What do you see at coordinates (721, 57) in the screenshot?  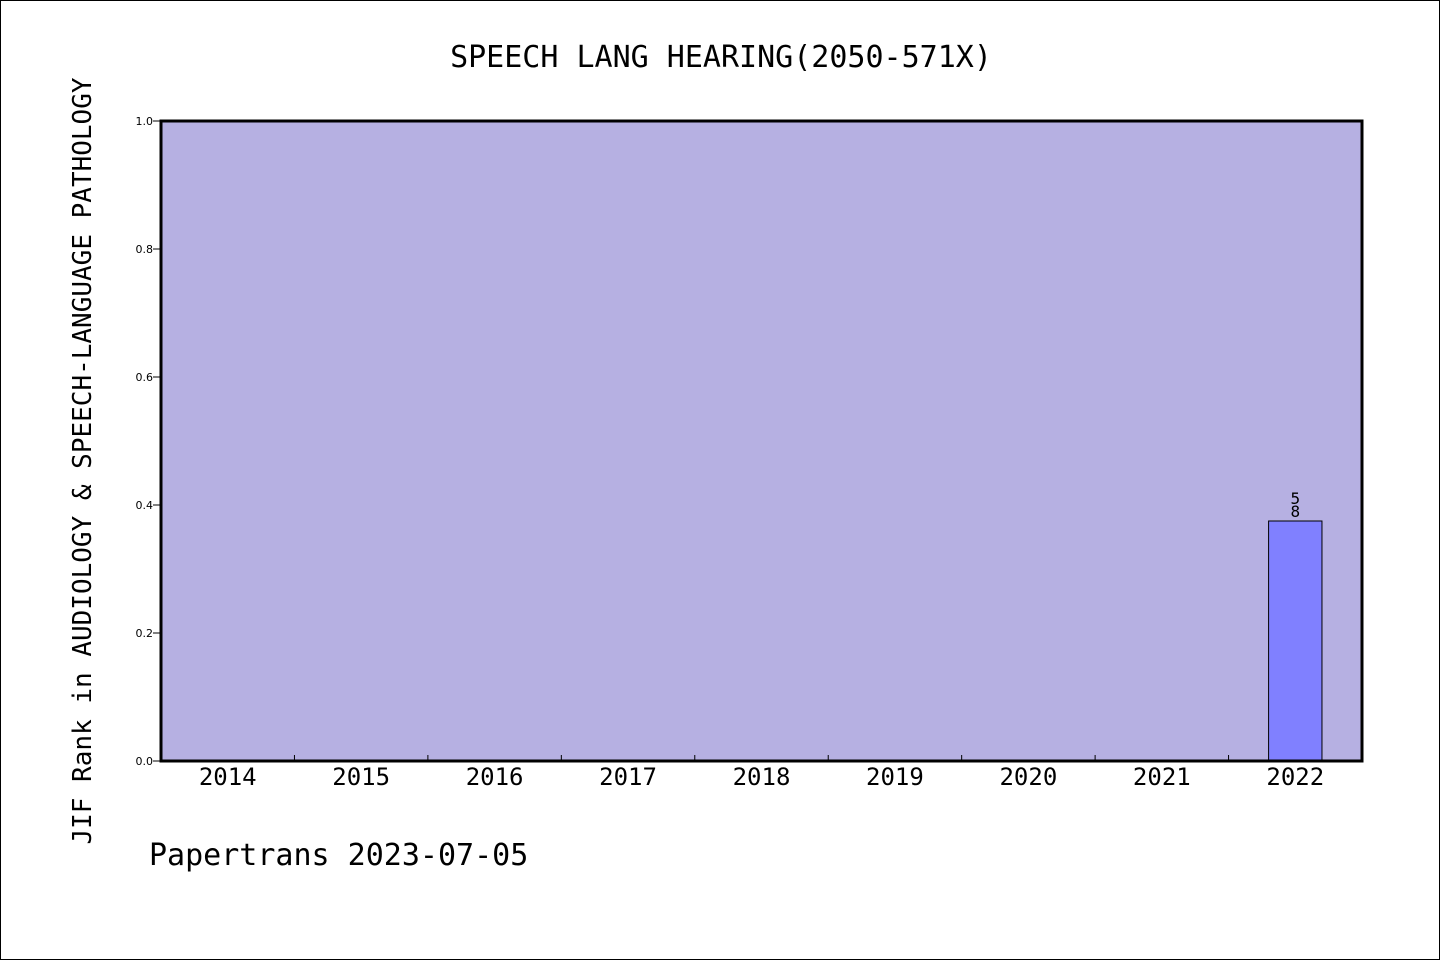 I see `chart-title: SPEECH LANG HEARING(2050-571X)` at bounding box center [721, 57].